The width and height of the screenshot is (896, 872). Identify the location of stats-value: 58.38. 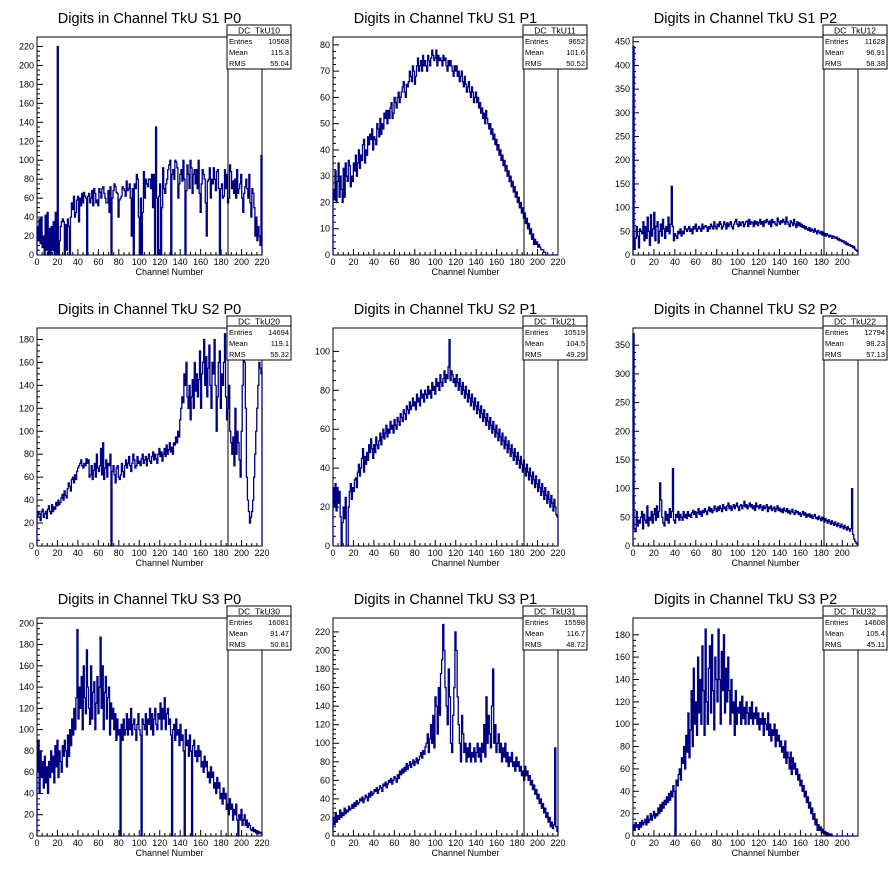
(875, 63).